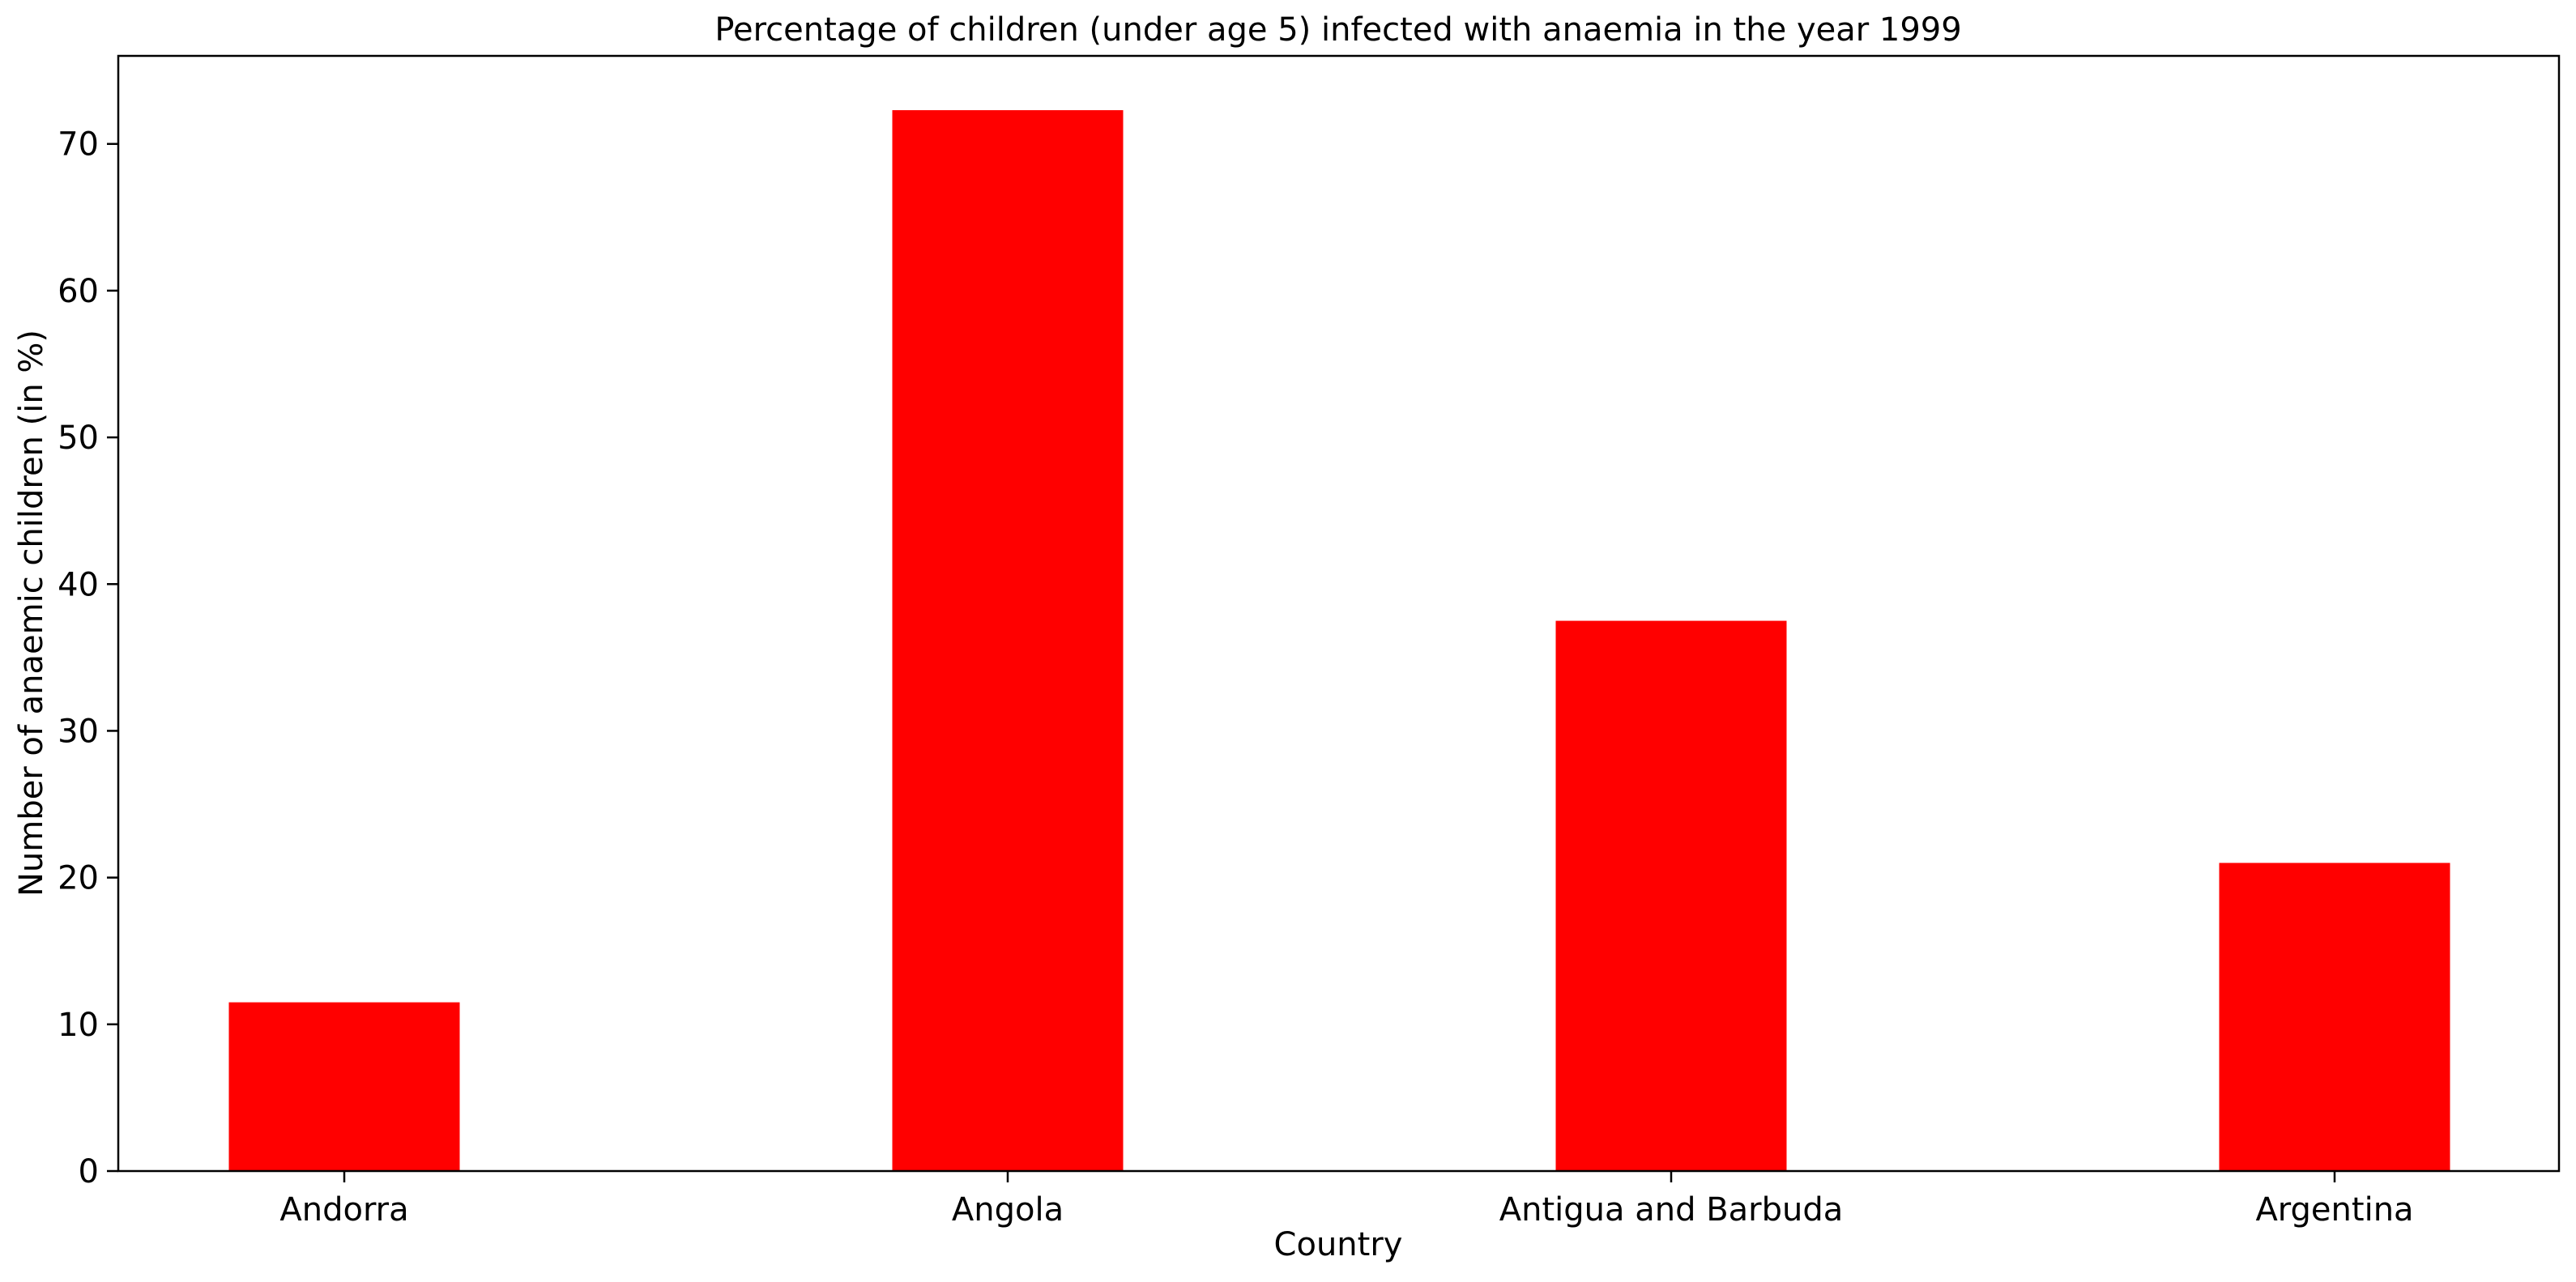 This screenshot has height=1282, width=2576. Describe the element at coordinates (1339, 1244) in the screenshot. I see `x-axis-label: Country` at that location.